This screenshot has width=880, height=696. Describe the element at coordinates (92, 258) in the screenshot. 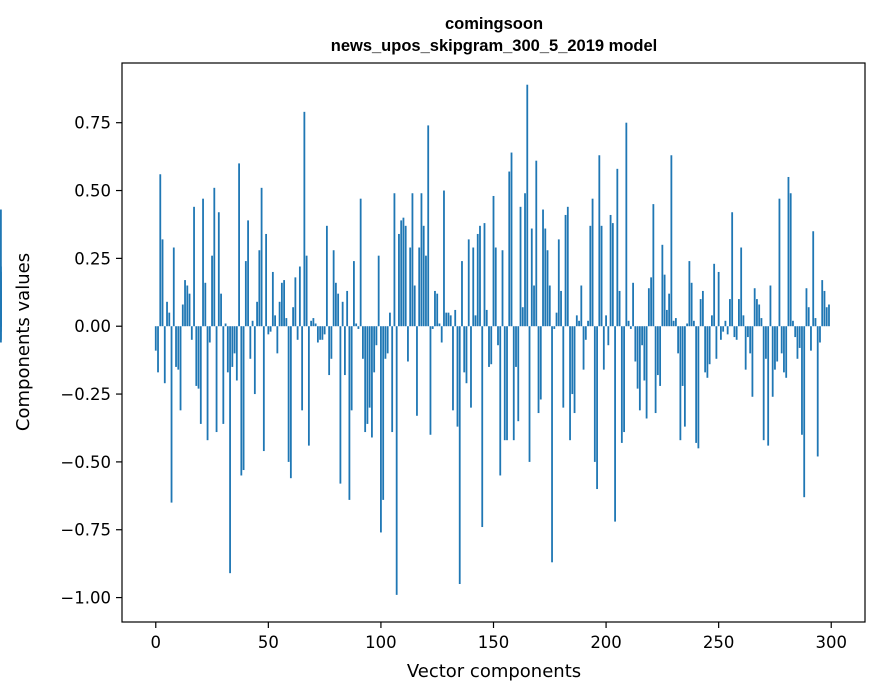

I see `y-tick-label: 0.25` at that location.